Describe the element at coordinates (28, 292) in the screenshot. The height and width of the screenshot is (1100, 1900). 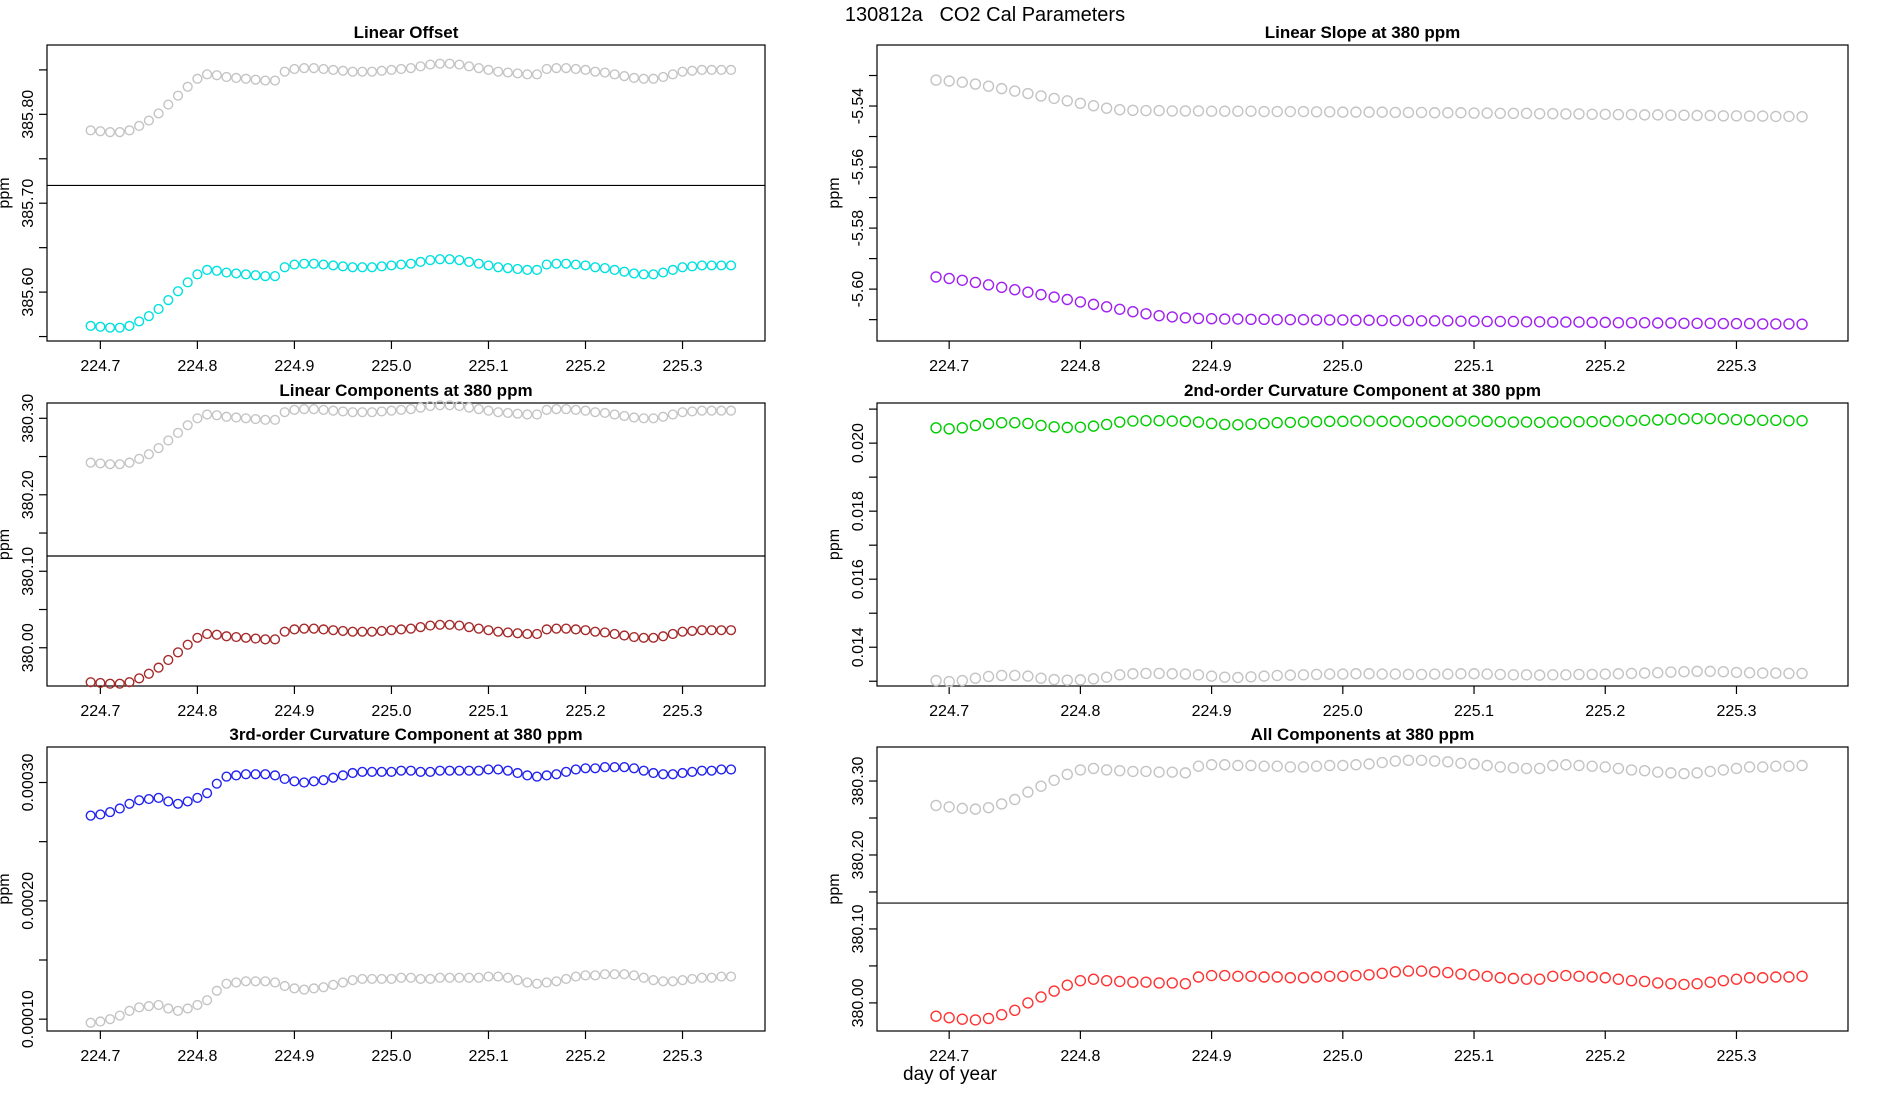
I see `y-tick-label: 385.60` at that location.